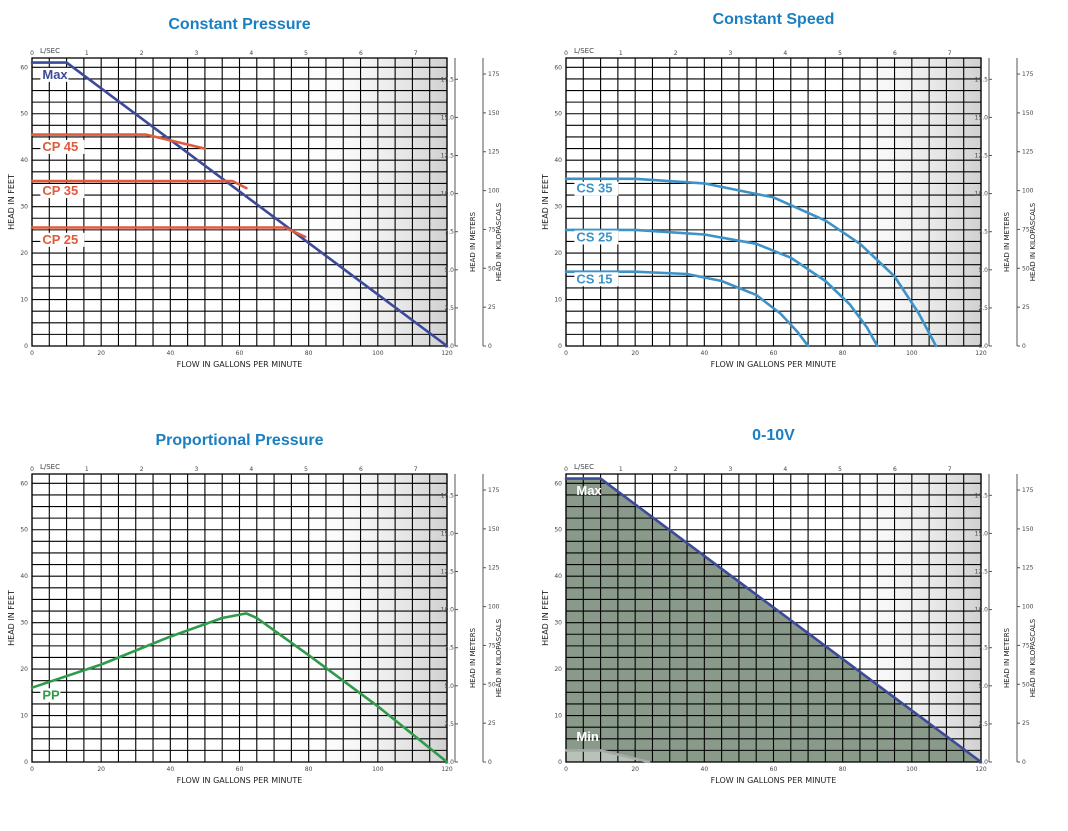  I want to click on meters-tick-label: 2.5, so click(983, 724).